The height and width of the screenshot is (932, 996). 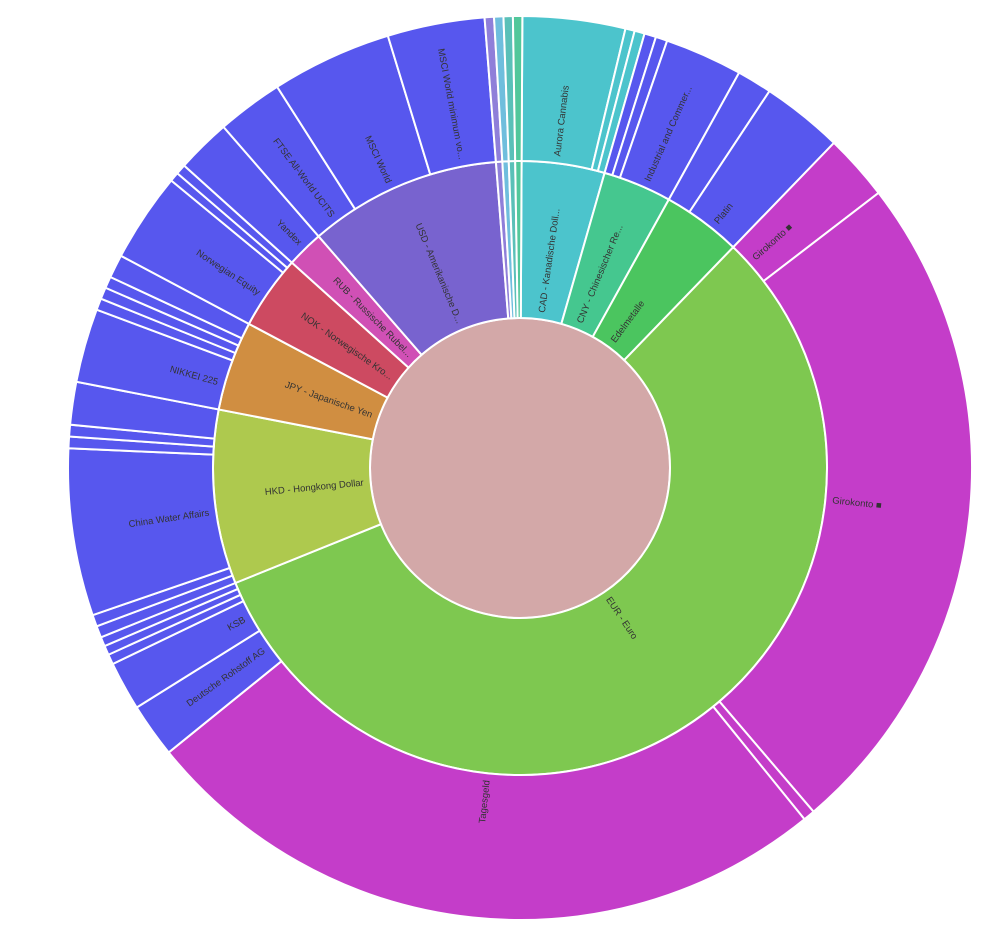 What do you see at coordinates (517, 89) in the screenshot?
I see `sunburst-segment` at bounding box center [517, 89].